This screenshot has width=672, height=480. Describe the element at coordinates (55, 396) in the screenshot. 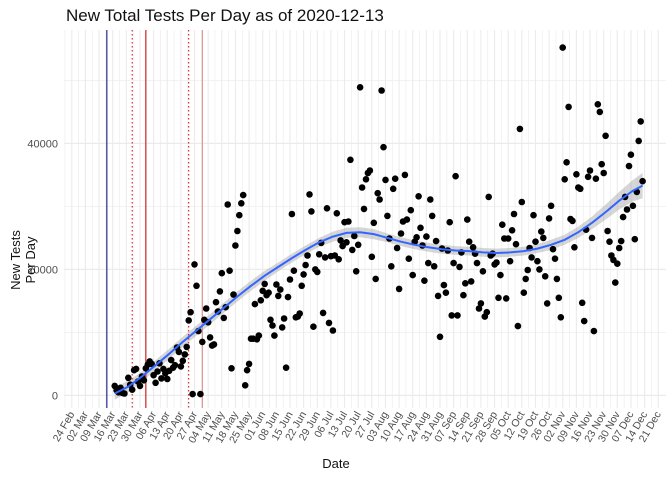

I see `y-tick-label: 0` at that location.